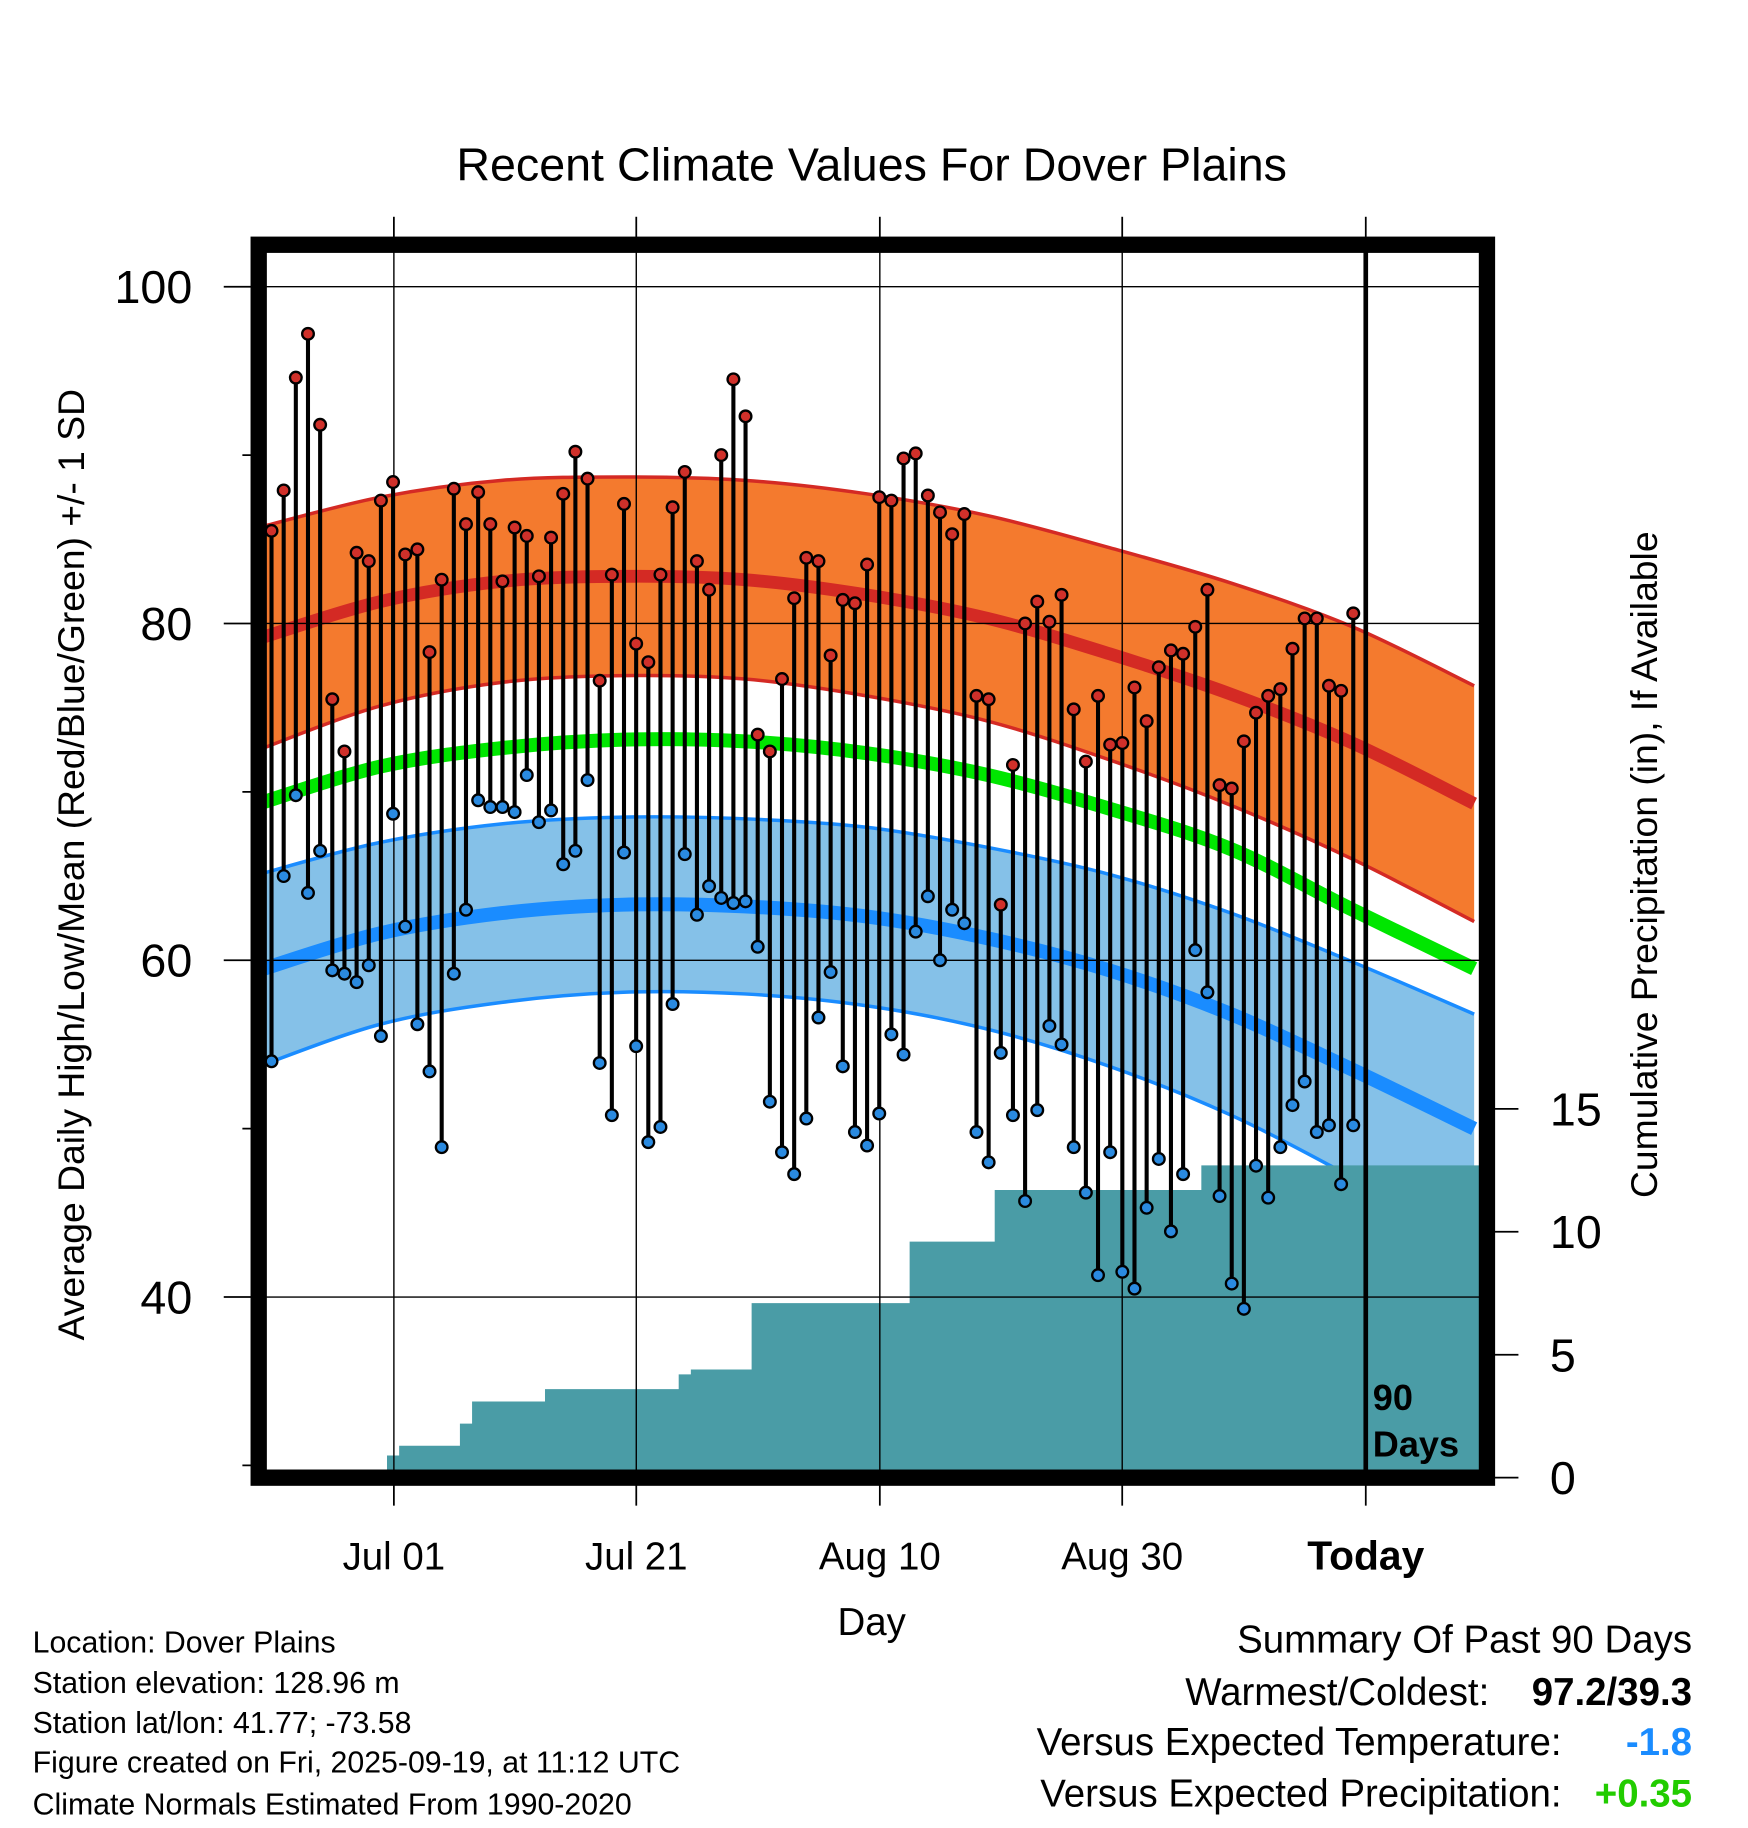 The height and width of the screenshot is (1828, 1748). What do you see at coordinates (1393, 1397) in the screenshot?
I see `today-marker-label: 90` at bounding box center [1393, 1397].